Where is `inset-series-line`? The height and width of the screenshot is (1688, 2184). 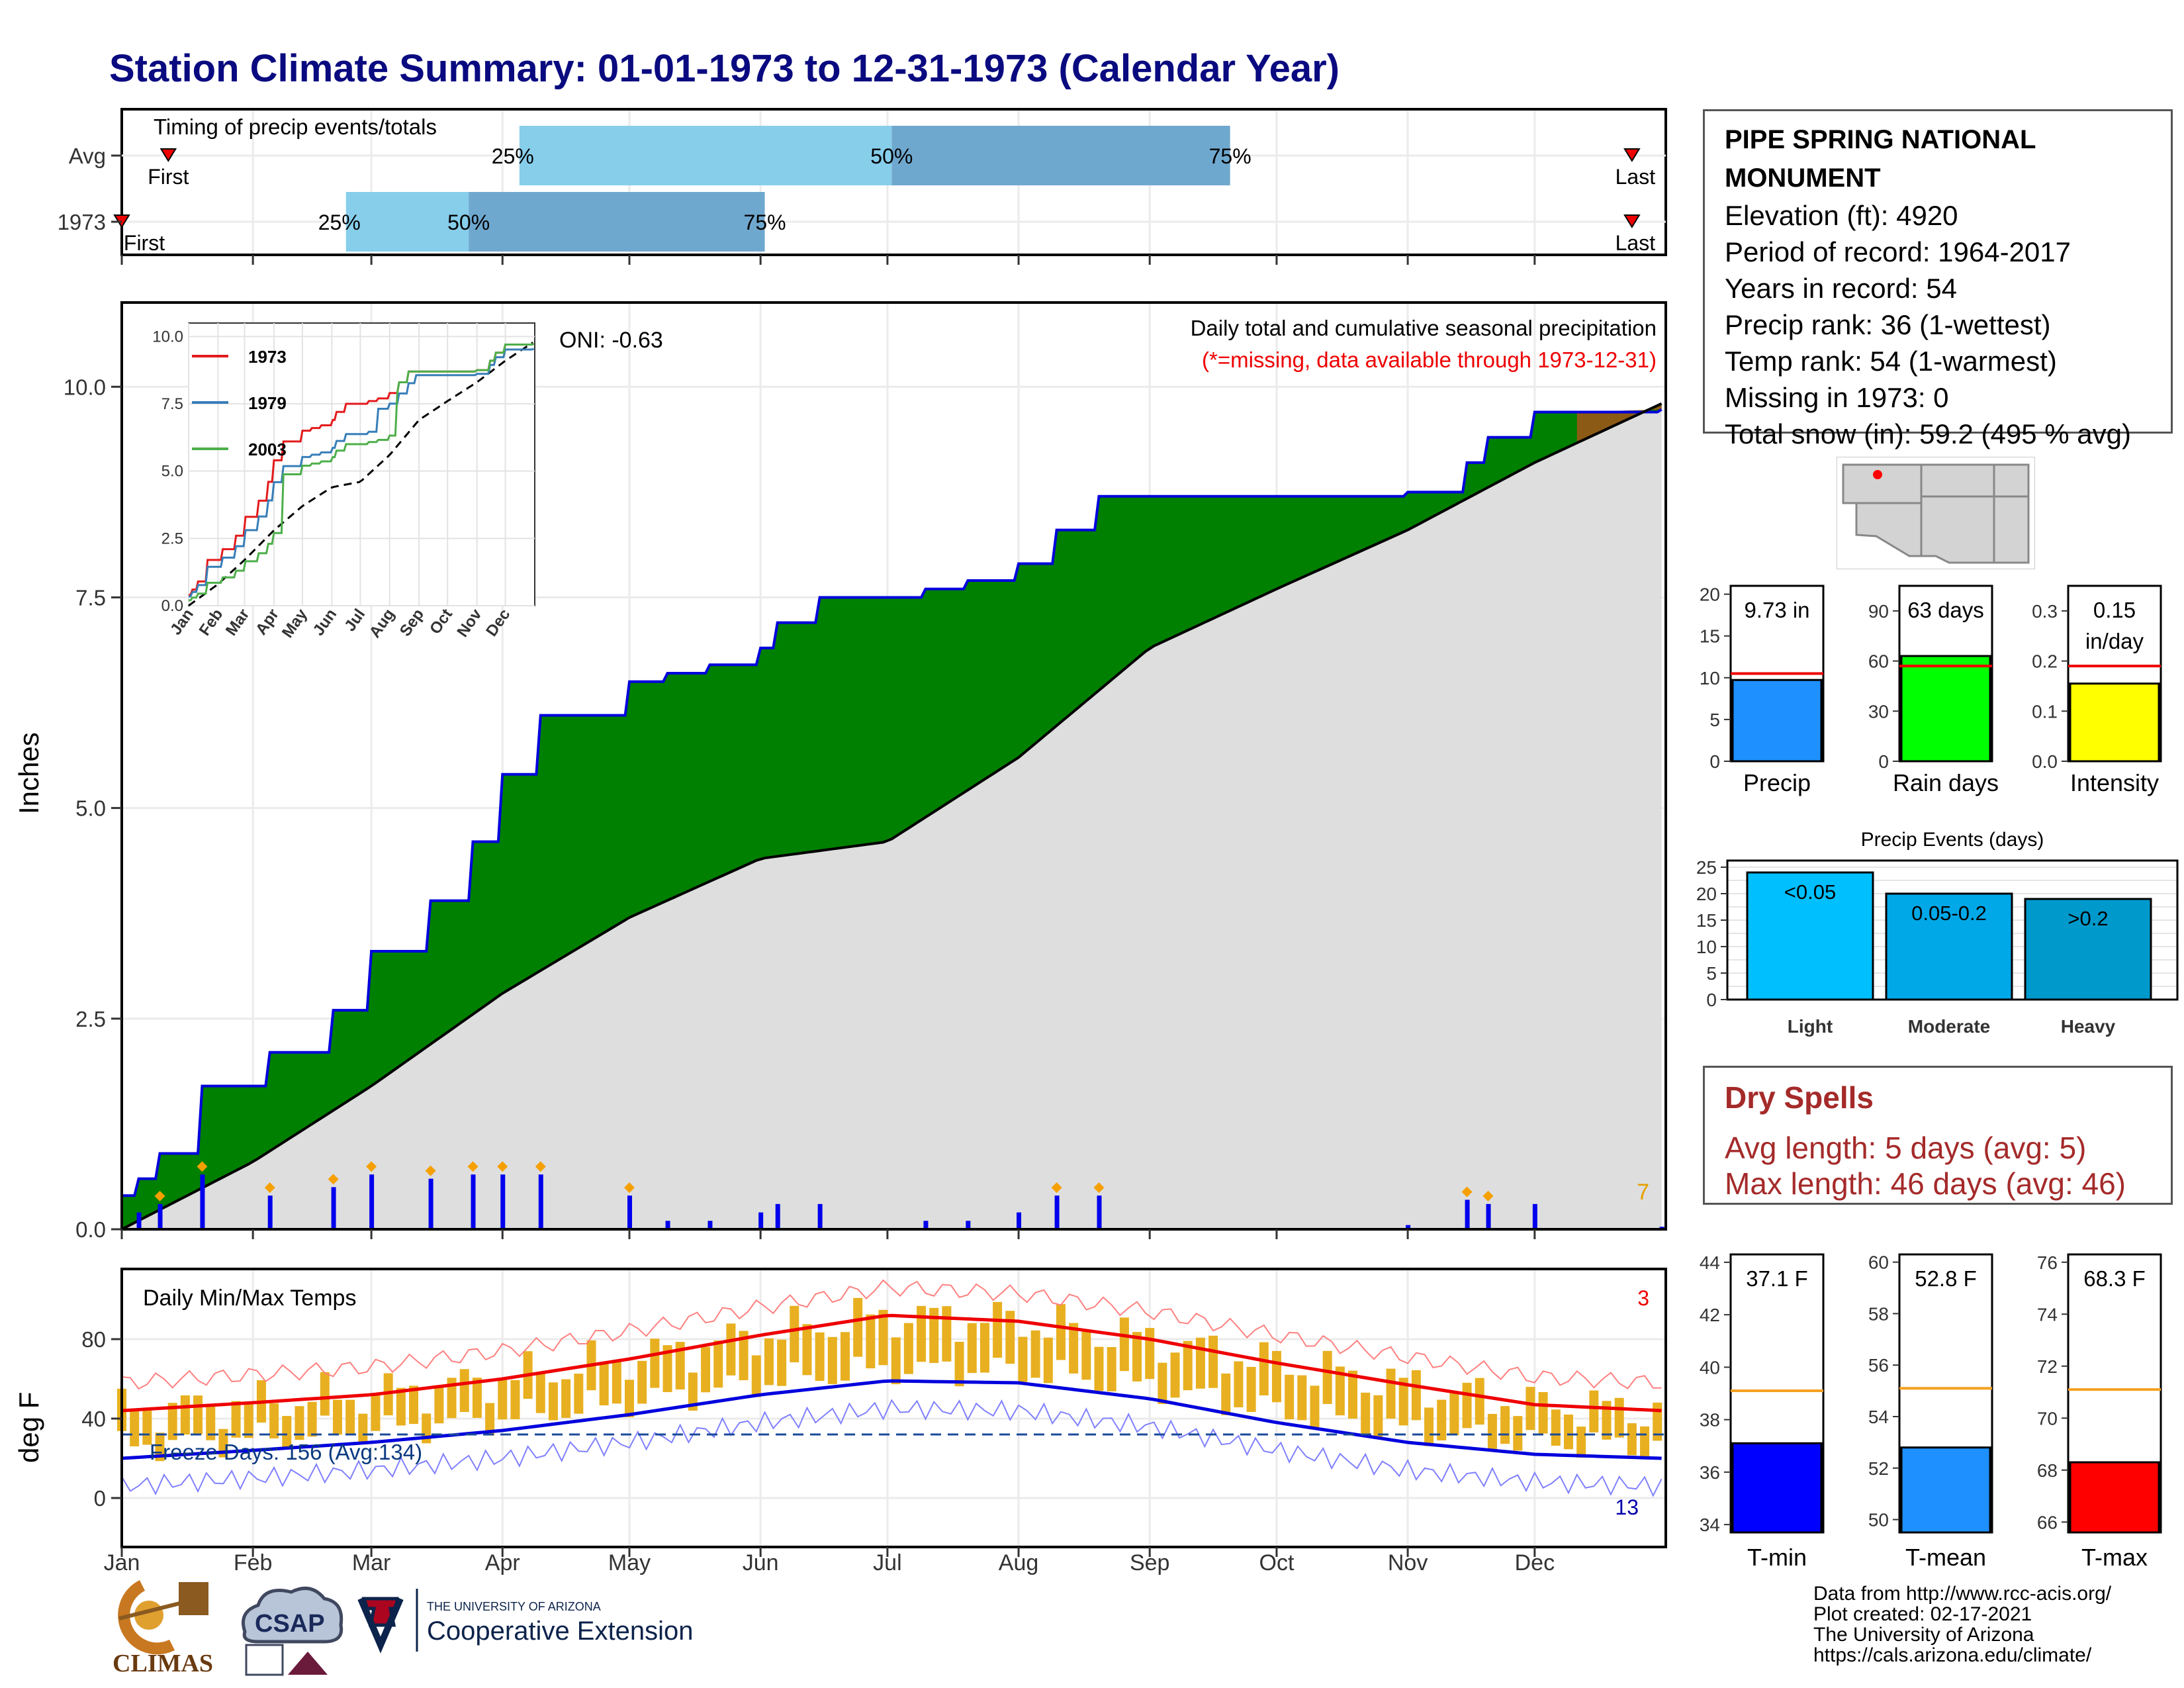 inset-series-line is located at coordinates (362, 472).